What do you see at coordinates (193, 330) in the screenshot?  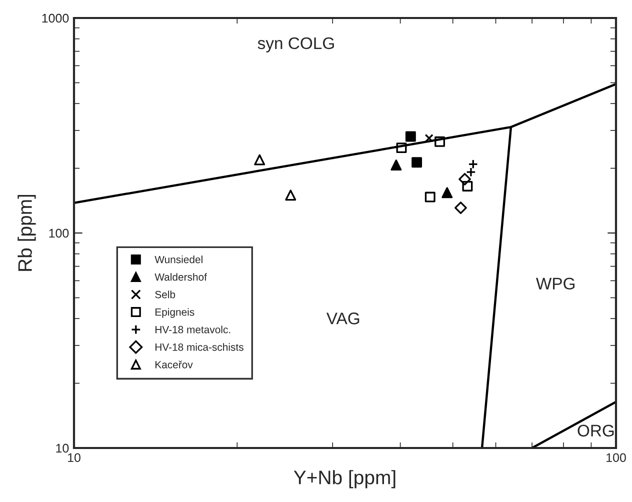 I see `legend-label: HV-18 metavolc.` at bounding box center [193, 330].